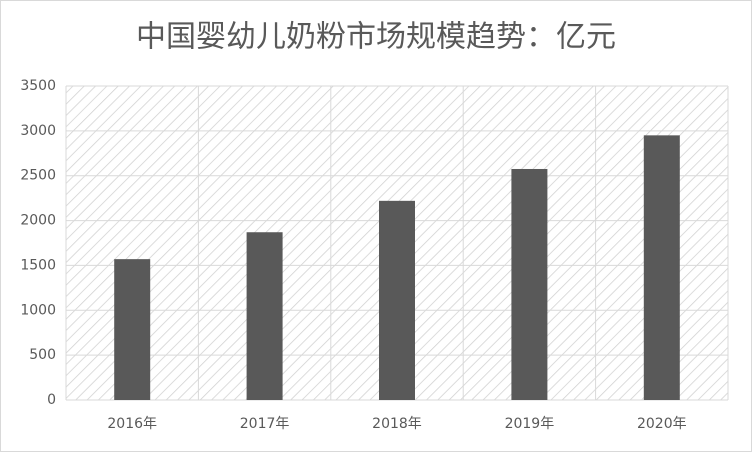 The height and width of the screenshot is (452, 752). I want to click on chart-title: 中国婴幼儿奶粉市场规模趋势：亿元, so click(376, 37).